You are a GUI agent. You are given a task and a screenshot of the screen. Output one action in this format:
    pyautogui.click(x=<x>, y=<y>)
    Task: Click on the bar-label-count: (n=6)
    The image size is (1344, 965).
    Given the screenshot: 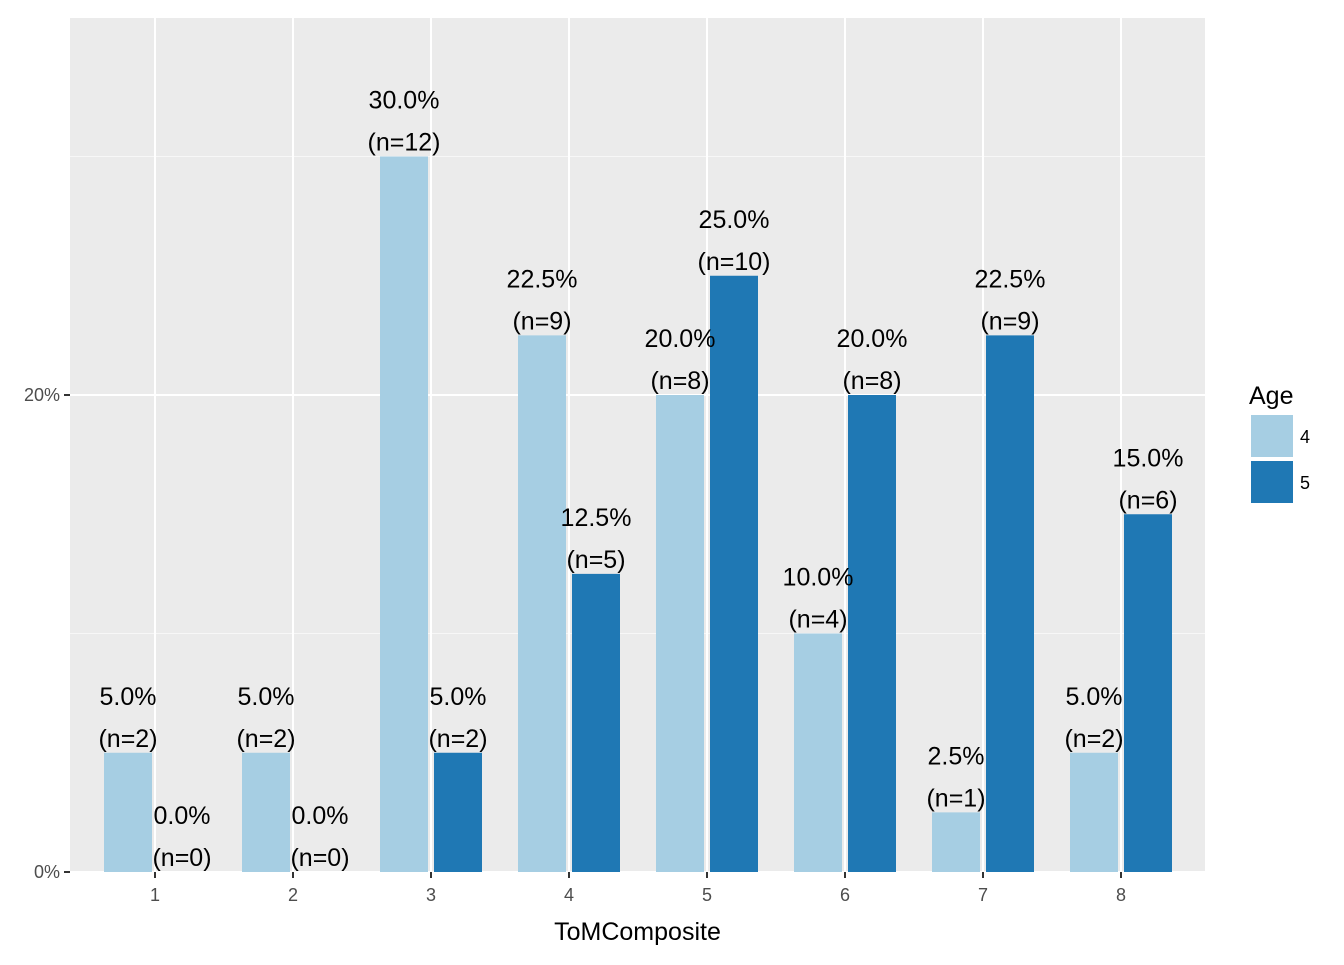 What is the action you would take?
    pyautogui.click(x=1147, y=500)
    